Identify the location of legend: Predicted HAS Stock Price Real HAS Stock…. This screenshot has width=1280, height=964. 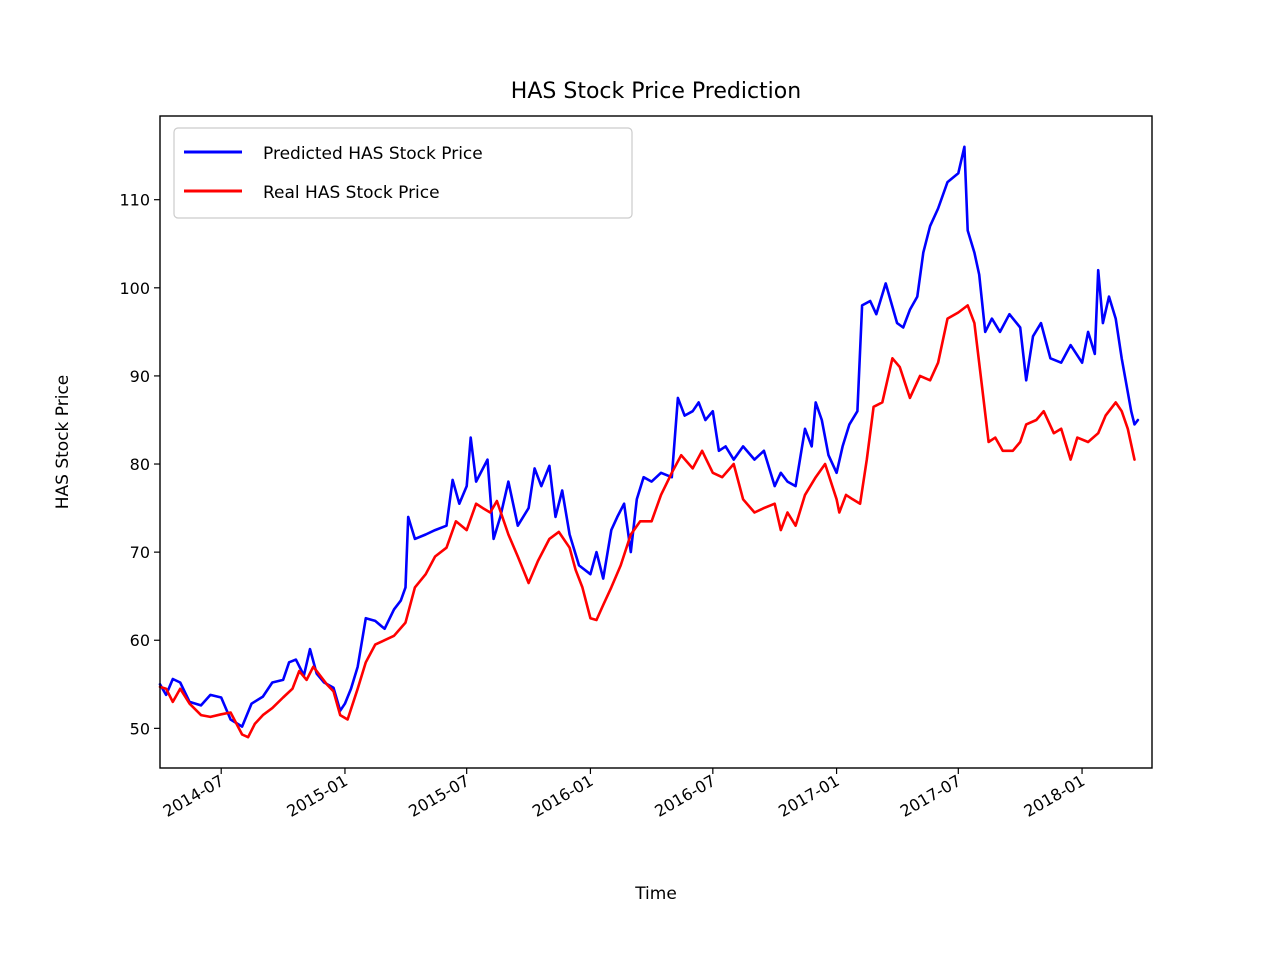
(403, 173).